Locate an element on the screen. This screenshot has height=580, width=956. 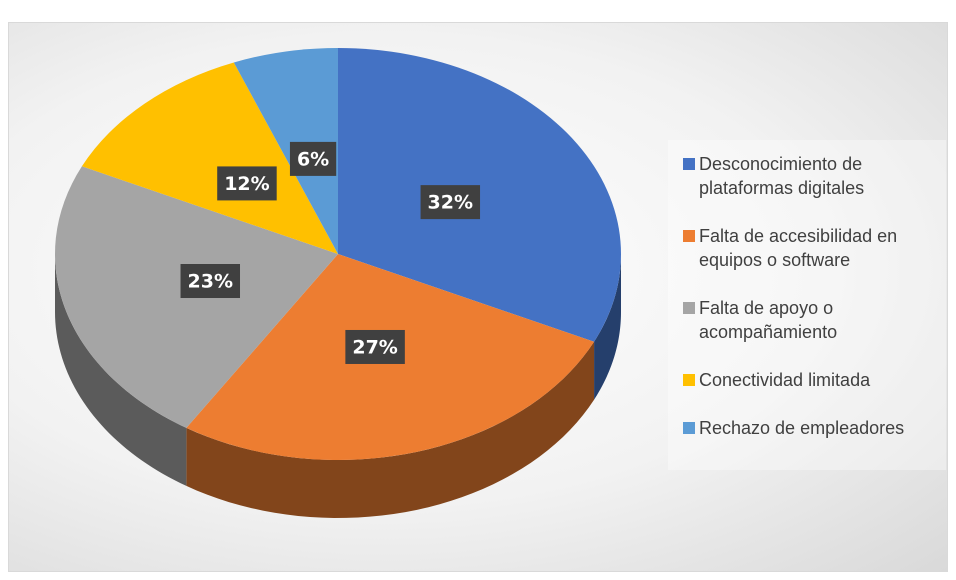
data-label-text: 27% is located at coordinates (374, 347).